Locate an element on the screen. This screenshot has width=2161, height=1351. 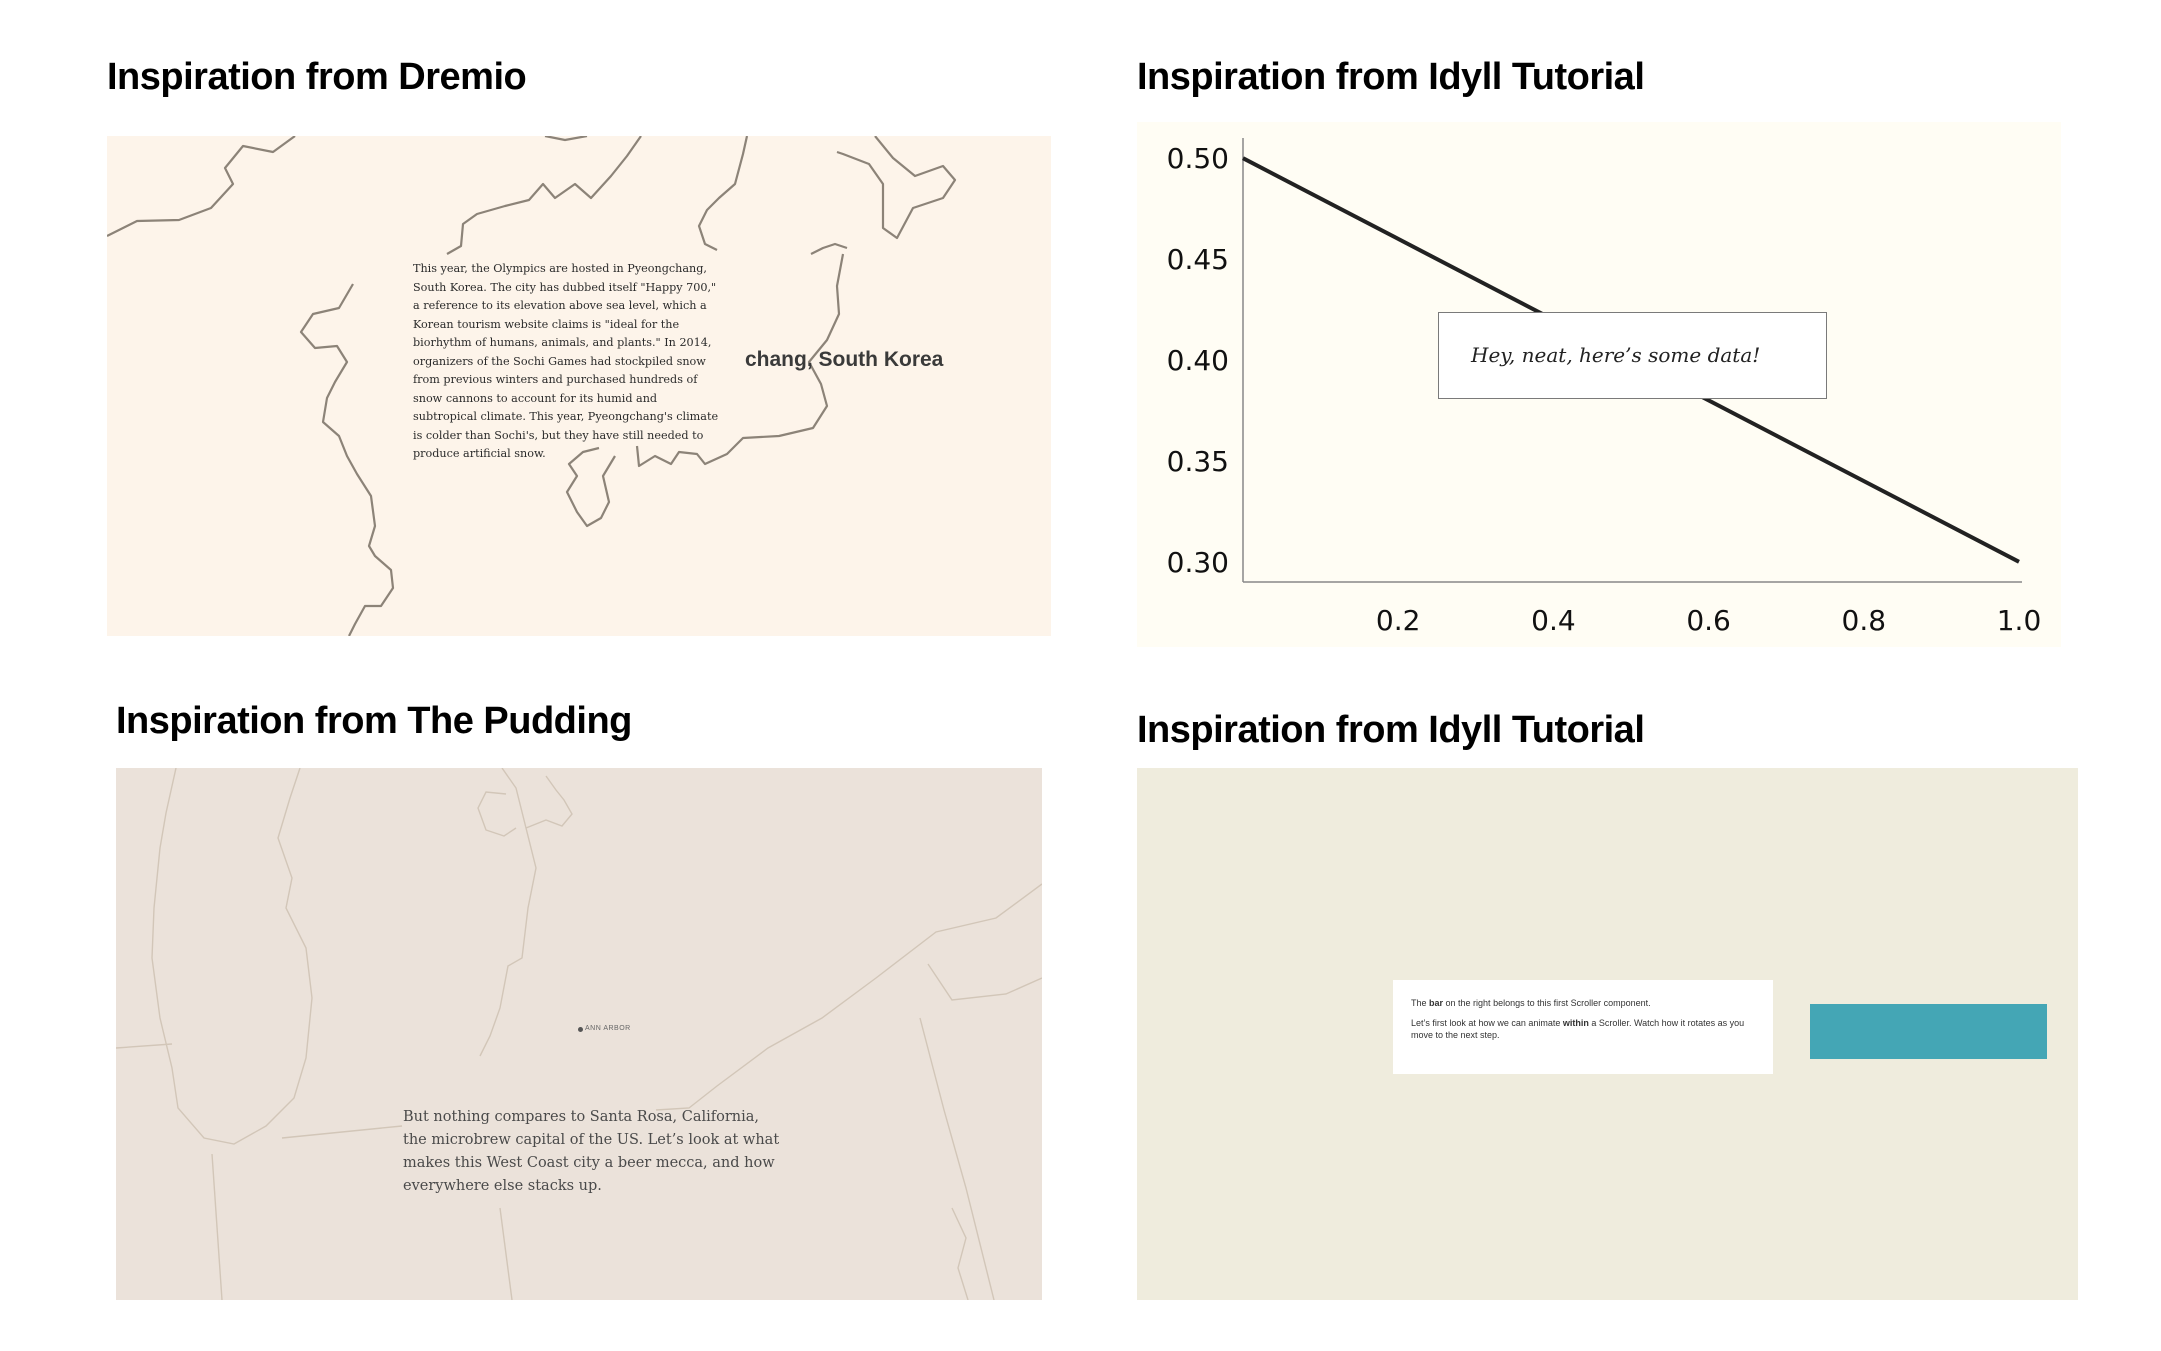
x-tick-label: 0.4 is located at coordinates (1553, 620).